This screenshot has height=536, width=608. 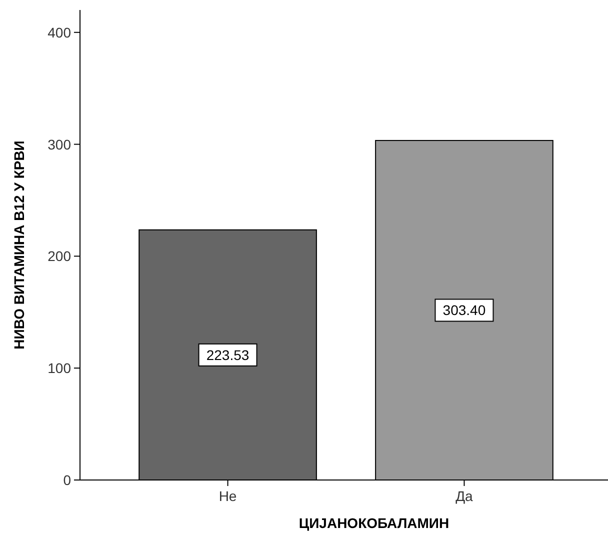 I want to click on x-tick-label: Не, so click(x=227, y=496).